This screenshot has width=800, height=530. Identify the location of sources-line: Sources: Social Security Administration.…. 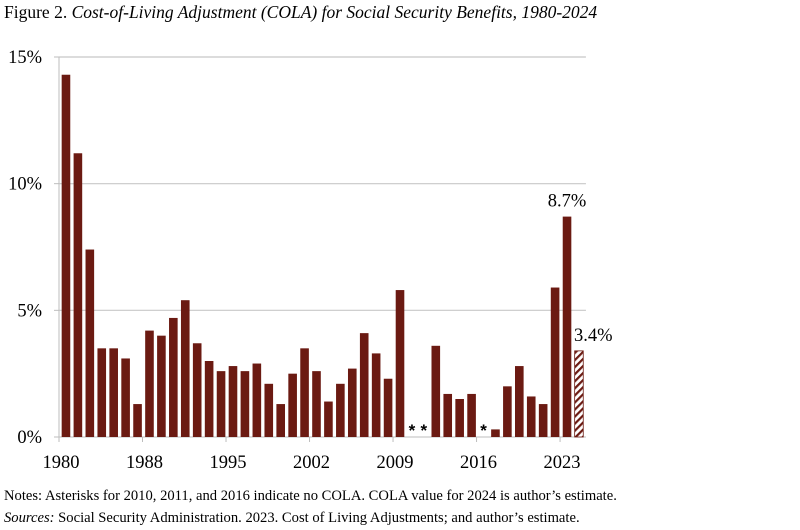
(292, 518).